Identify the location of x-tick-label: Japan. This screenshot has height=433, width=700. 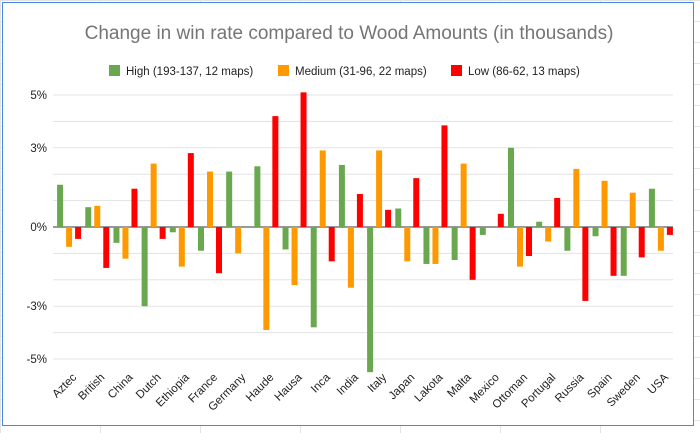
(402, 387).